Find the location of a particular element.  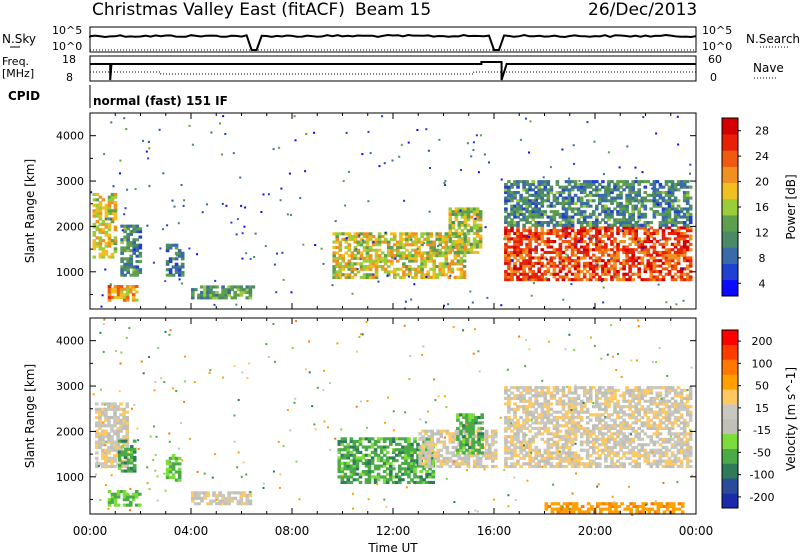

nave-tick-top: 60 is located at coordinates (715, 59).